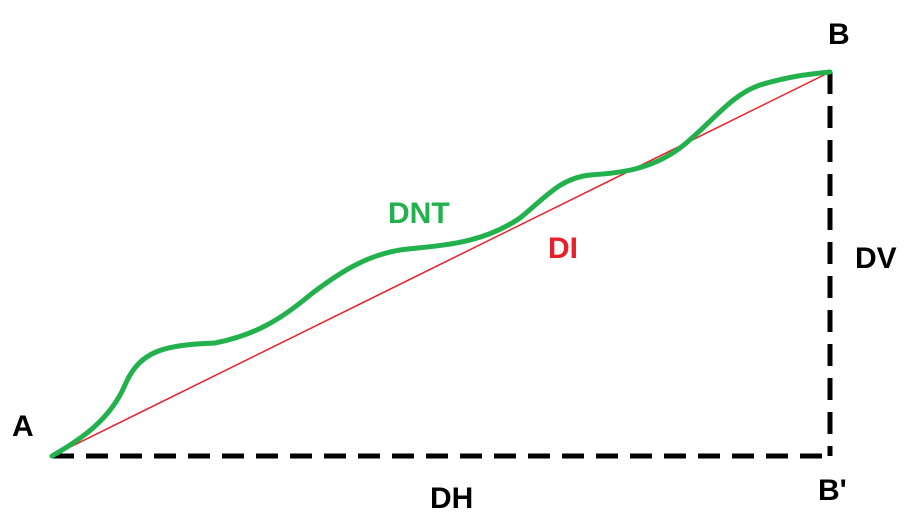 The width and height of the screenshot is (905, 516). What do you see at coordinates (839, 34) in the screenshot?
I see `point-b-label: B` at bounding box center [839, 34].